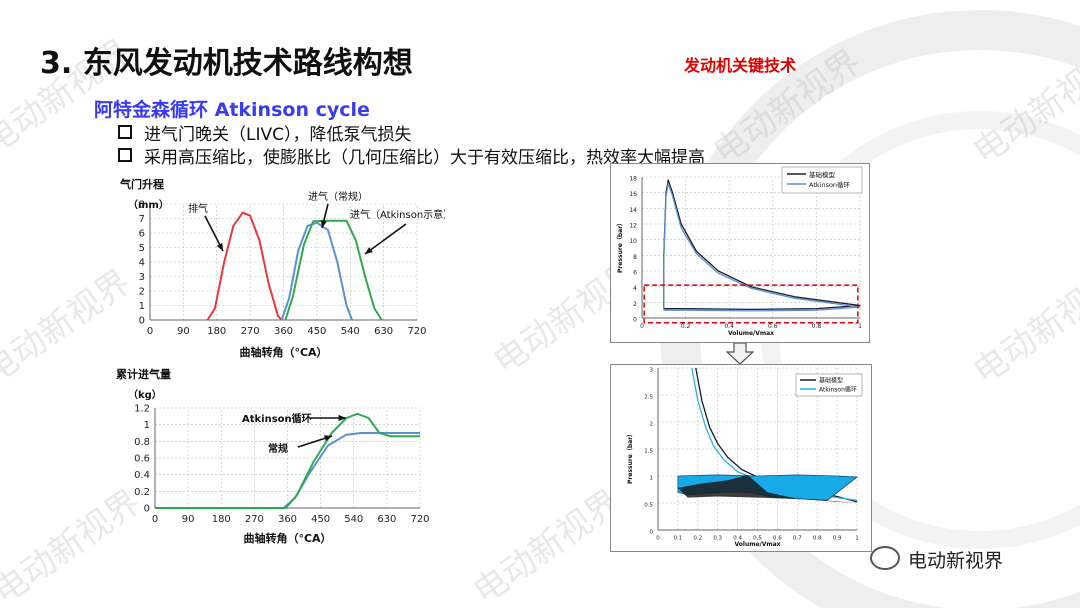 The image size is (1080, 613). I want to click on y-tick-label: 1.2, so click(142, 409).